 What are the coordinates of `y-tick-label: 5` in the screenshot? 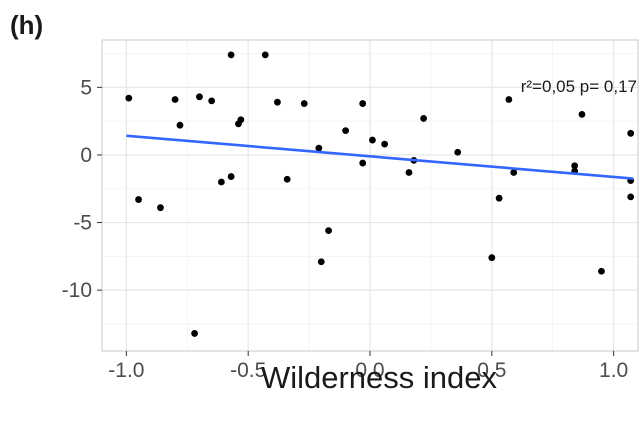 It's located at (86, 87).